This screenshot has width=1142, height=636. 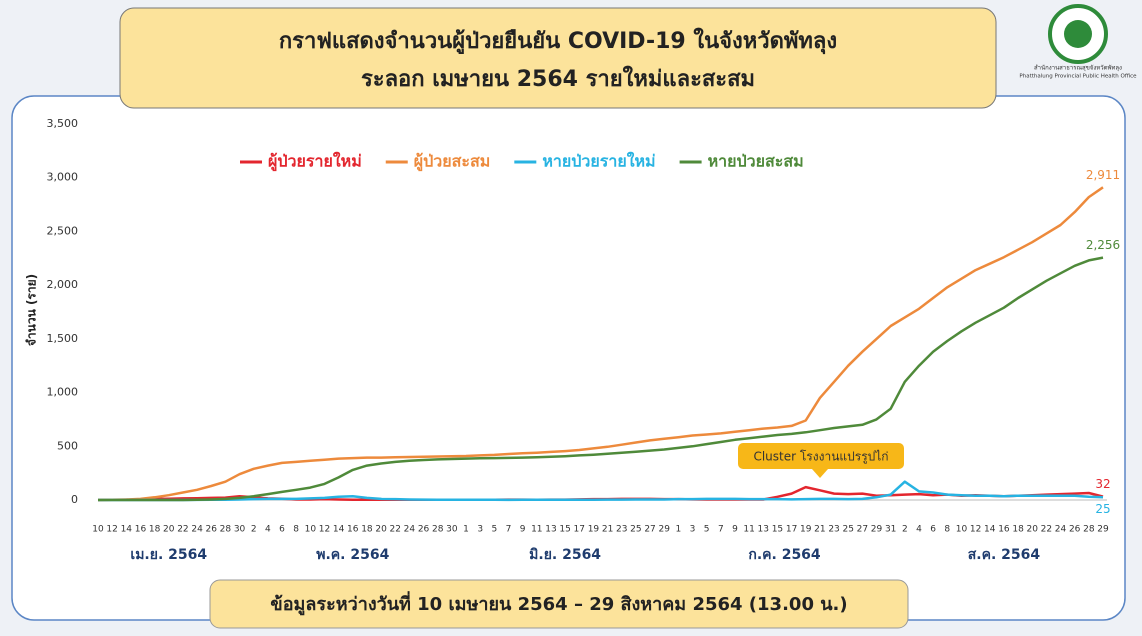 What do you see at coordinates (1102, 484) in the screenshot?
I see `value-label: 32` at bounding box center [1102, 484].